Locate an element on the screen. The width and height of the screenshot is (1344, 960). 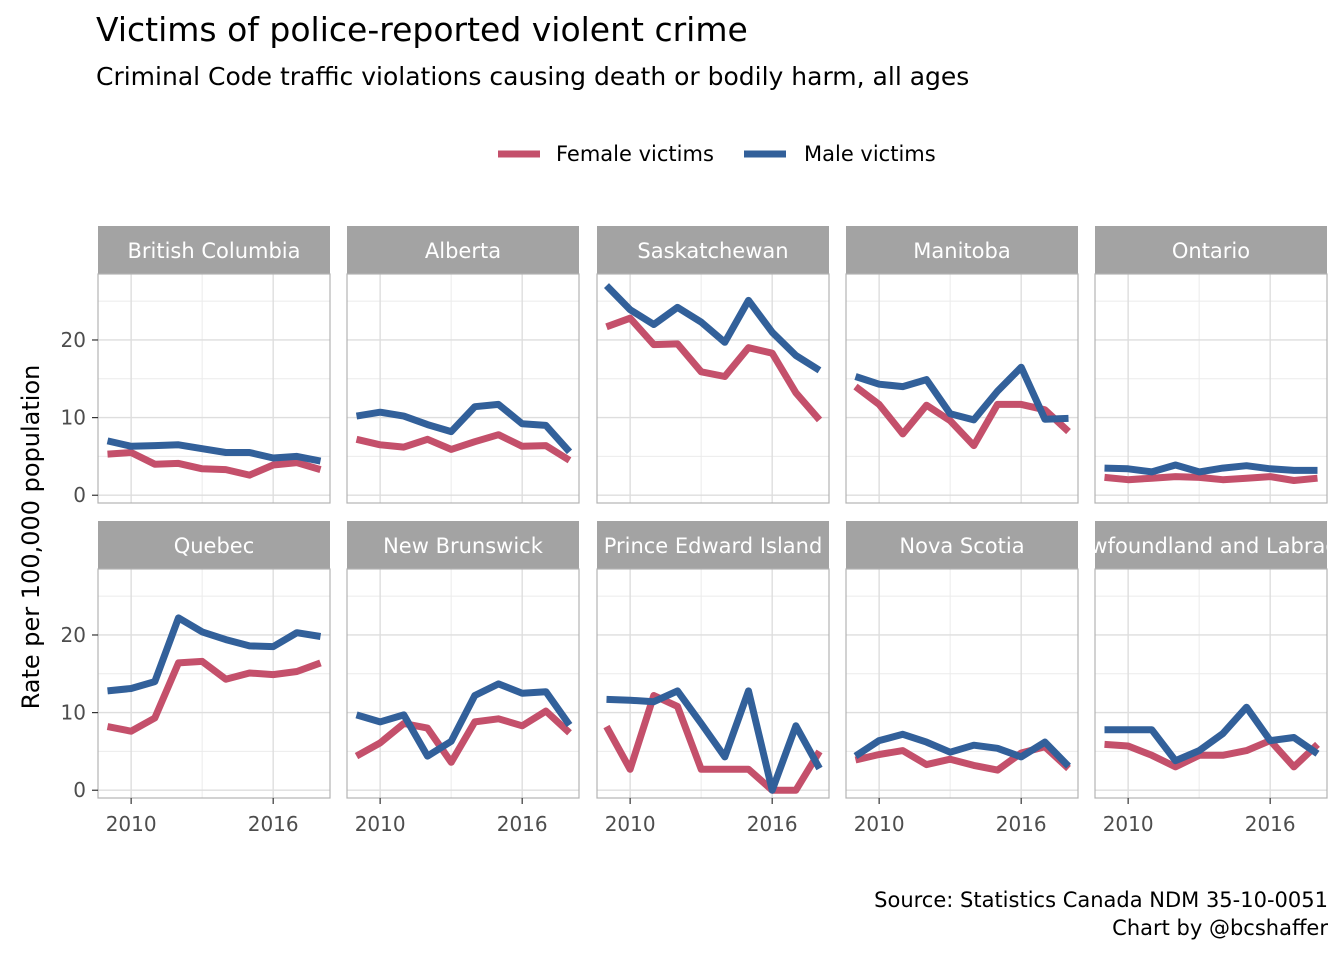
panel-prince-edward-island: Prince Edward Island 2010 2016 is located at coordinates (713, 678).